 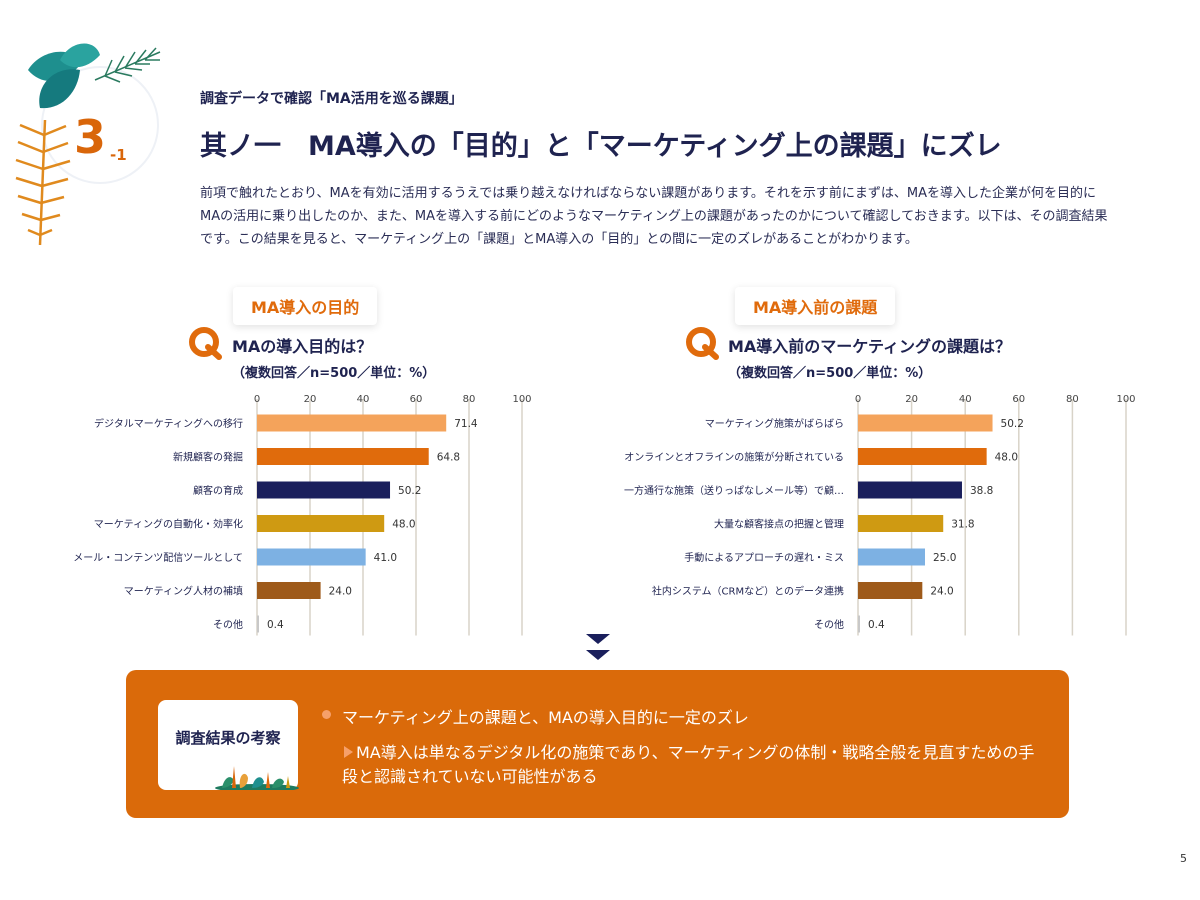 I want to click on issues-value-label: 48.0, so click(x=1006, y=458).